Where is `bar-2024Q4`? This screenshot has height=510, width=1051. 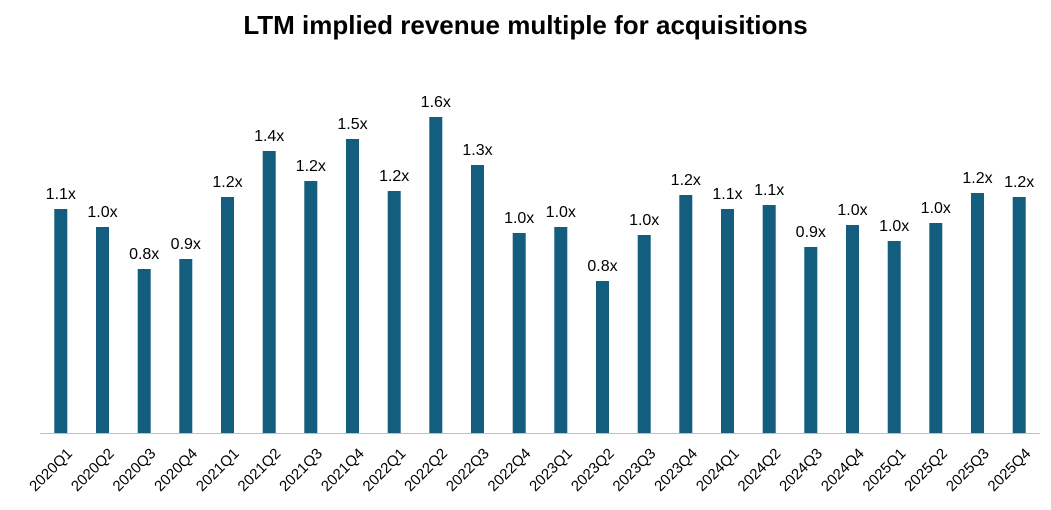
bar-2024Q4 is located at coordinates (852, 329).